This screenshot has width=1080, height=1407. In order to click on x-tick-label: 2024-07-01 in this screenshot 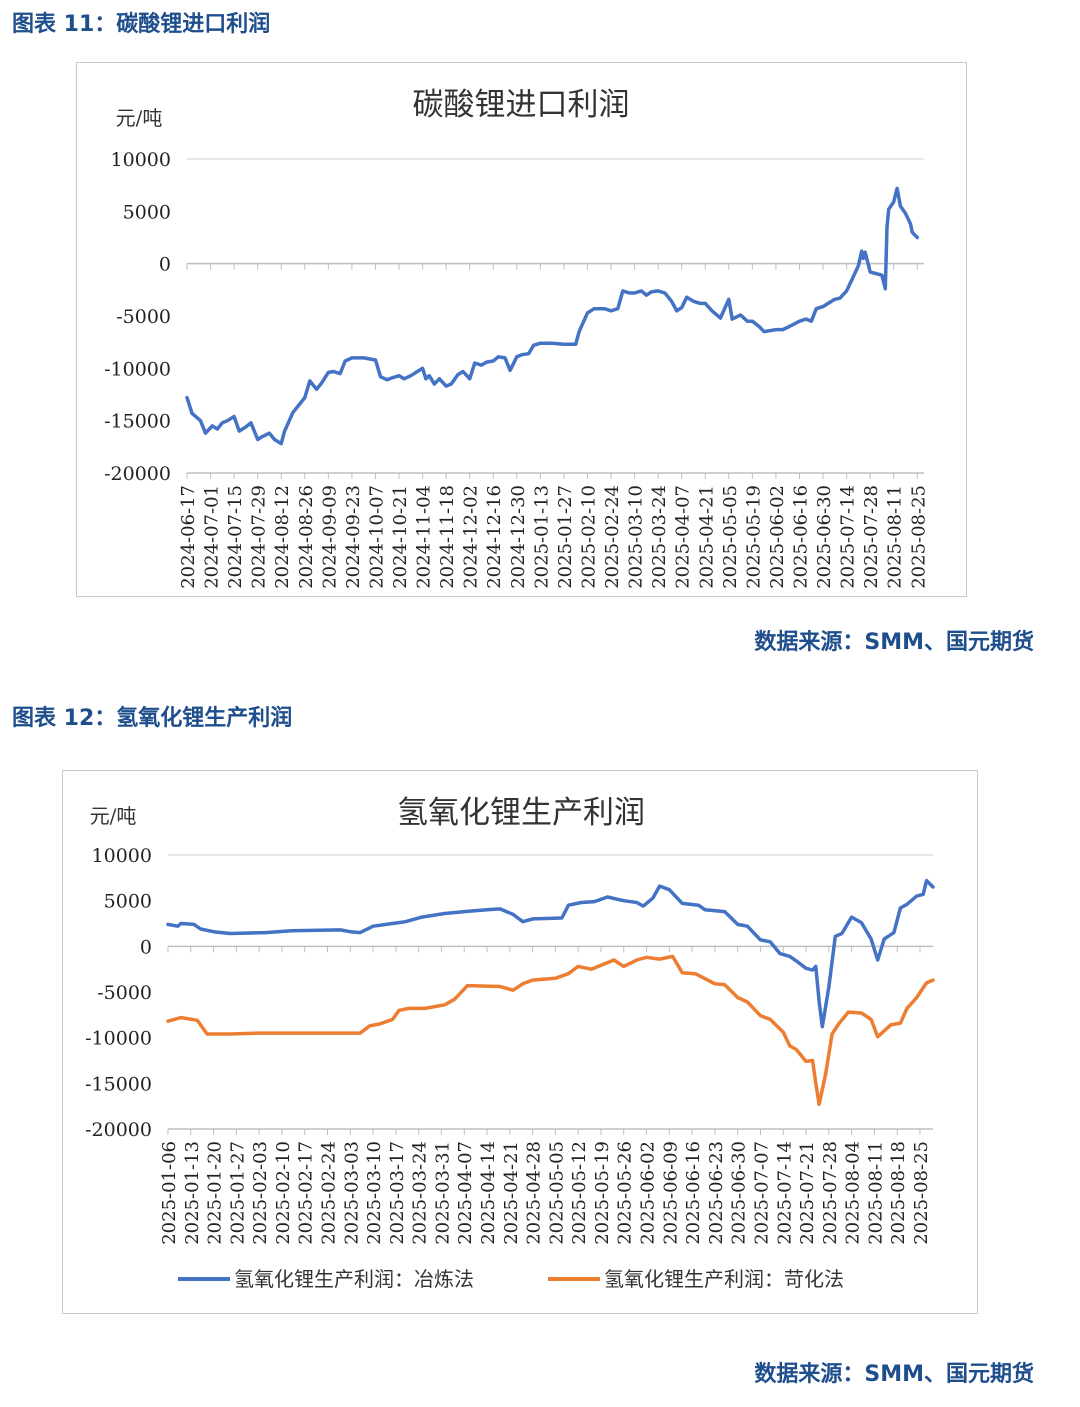, I will do `click(212, 537)`.